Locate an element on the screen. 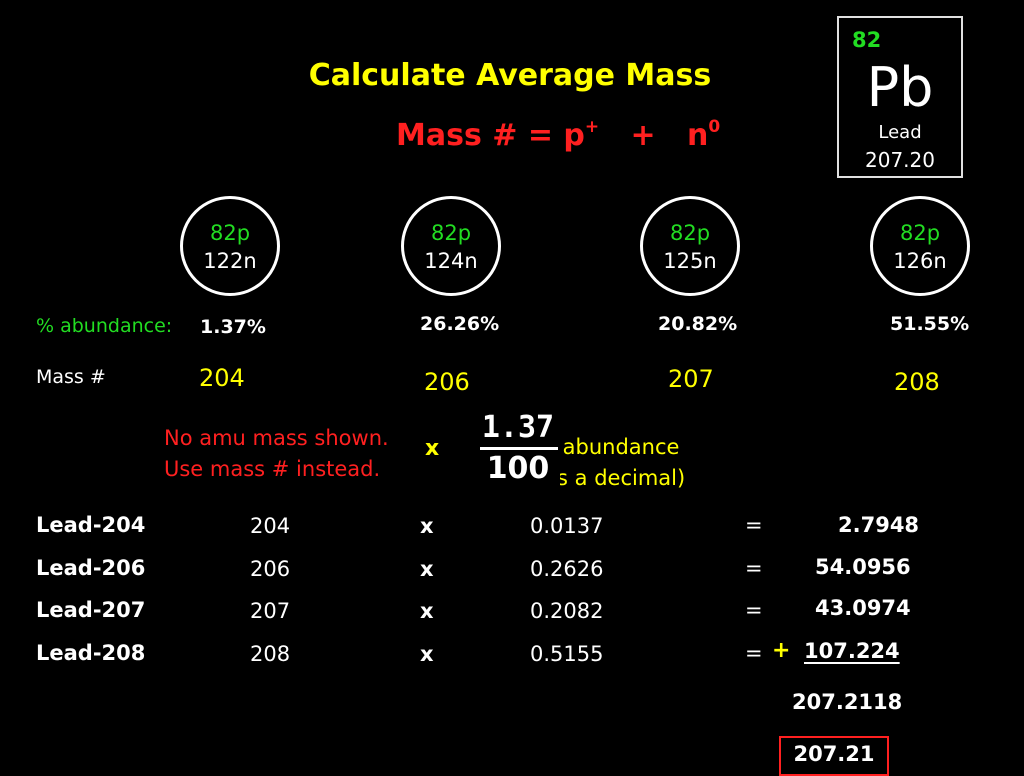 The image size is (1024, 776). formula-lhs: Mass # = p is located at coordinates (490, 135).